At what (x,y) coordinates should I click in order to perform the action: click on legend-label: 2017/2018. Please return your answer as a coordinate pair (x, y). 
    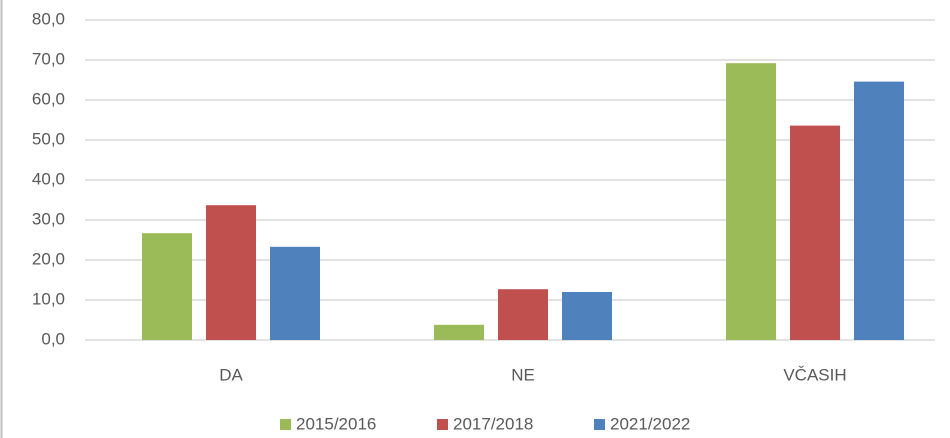
    Looking at the image, I should click on (493, 423).